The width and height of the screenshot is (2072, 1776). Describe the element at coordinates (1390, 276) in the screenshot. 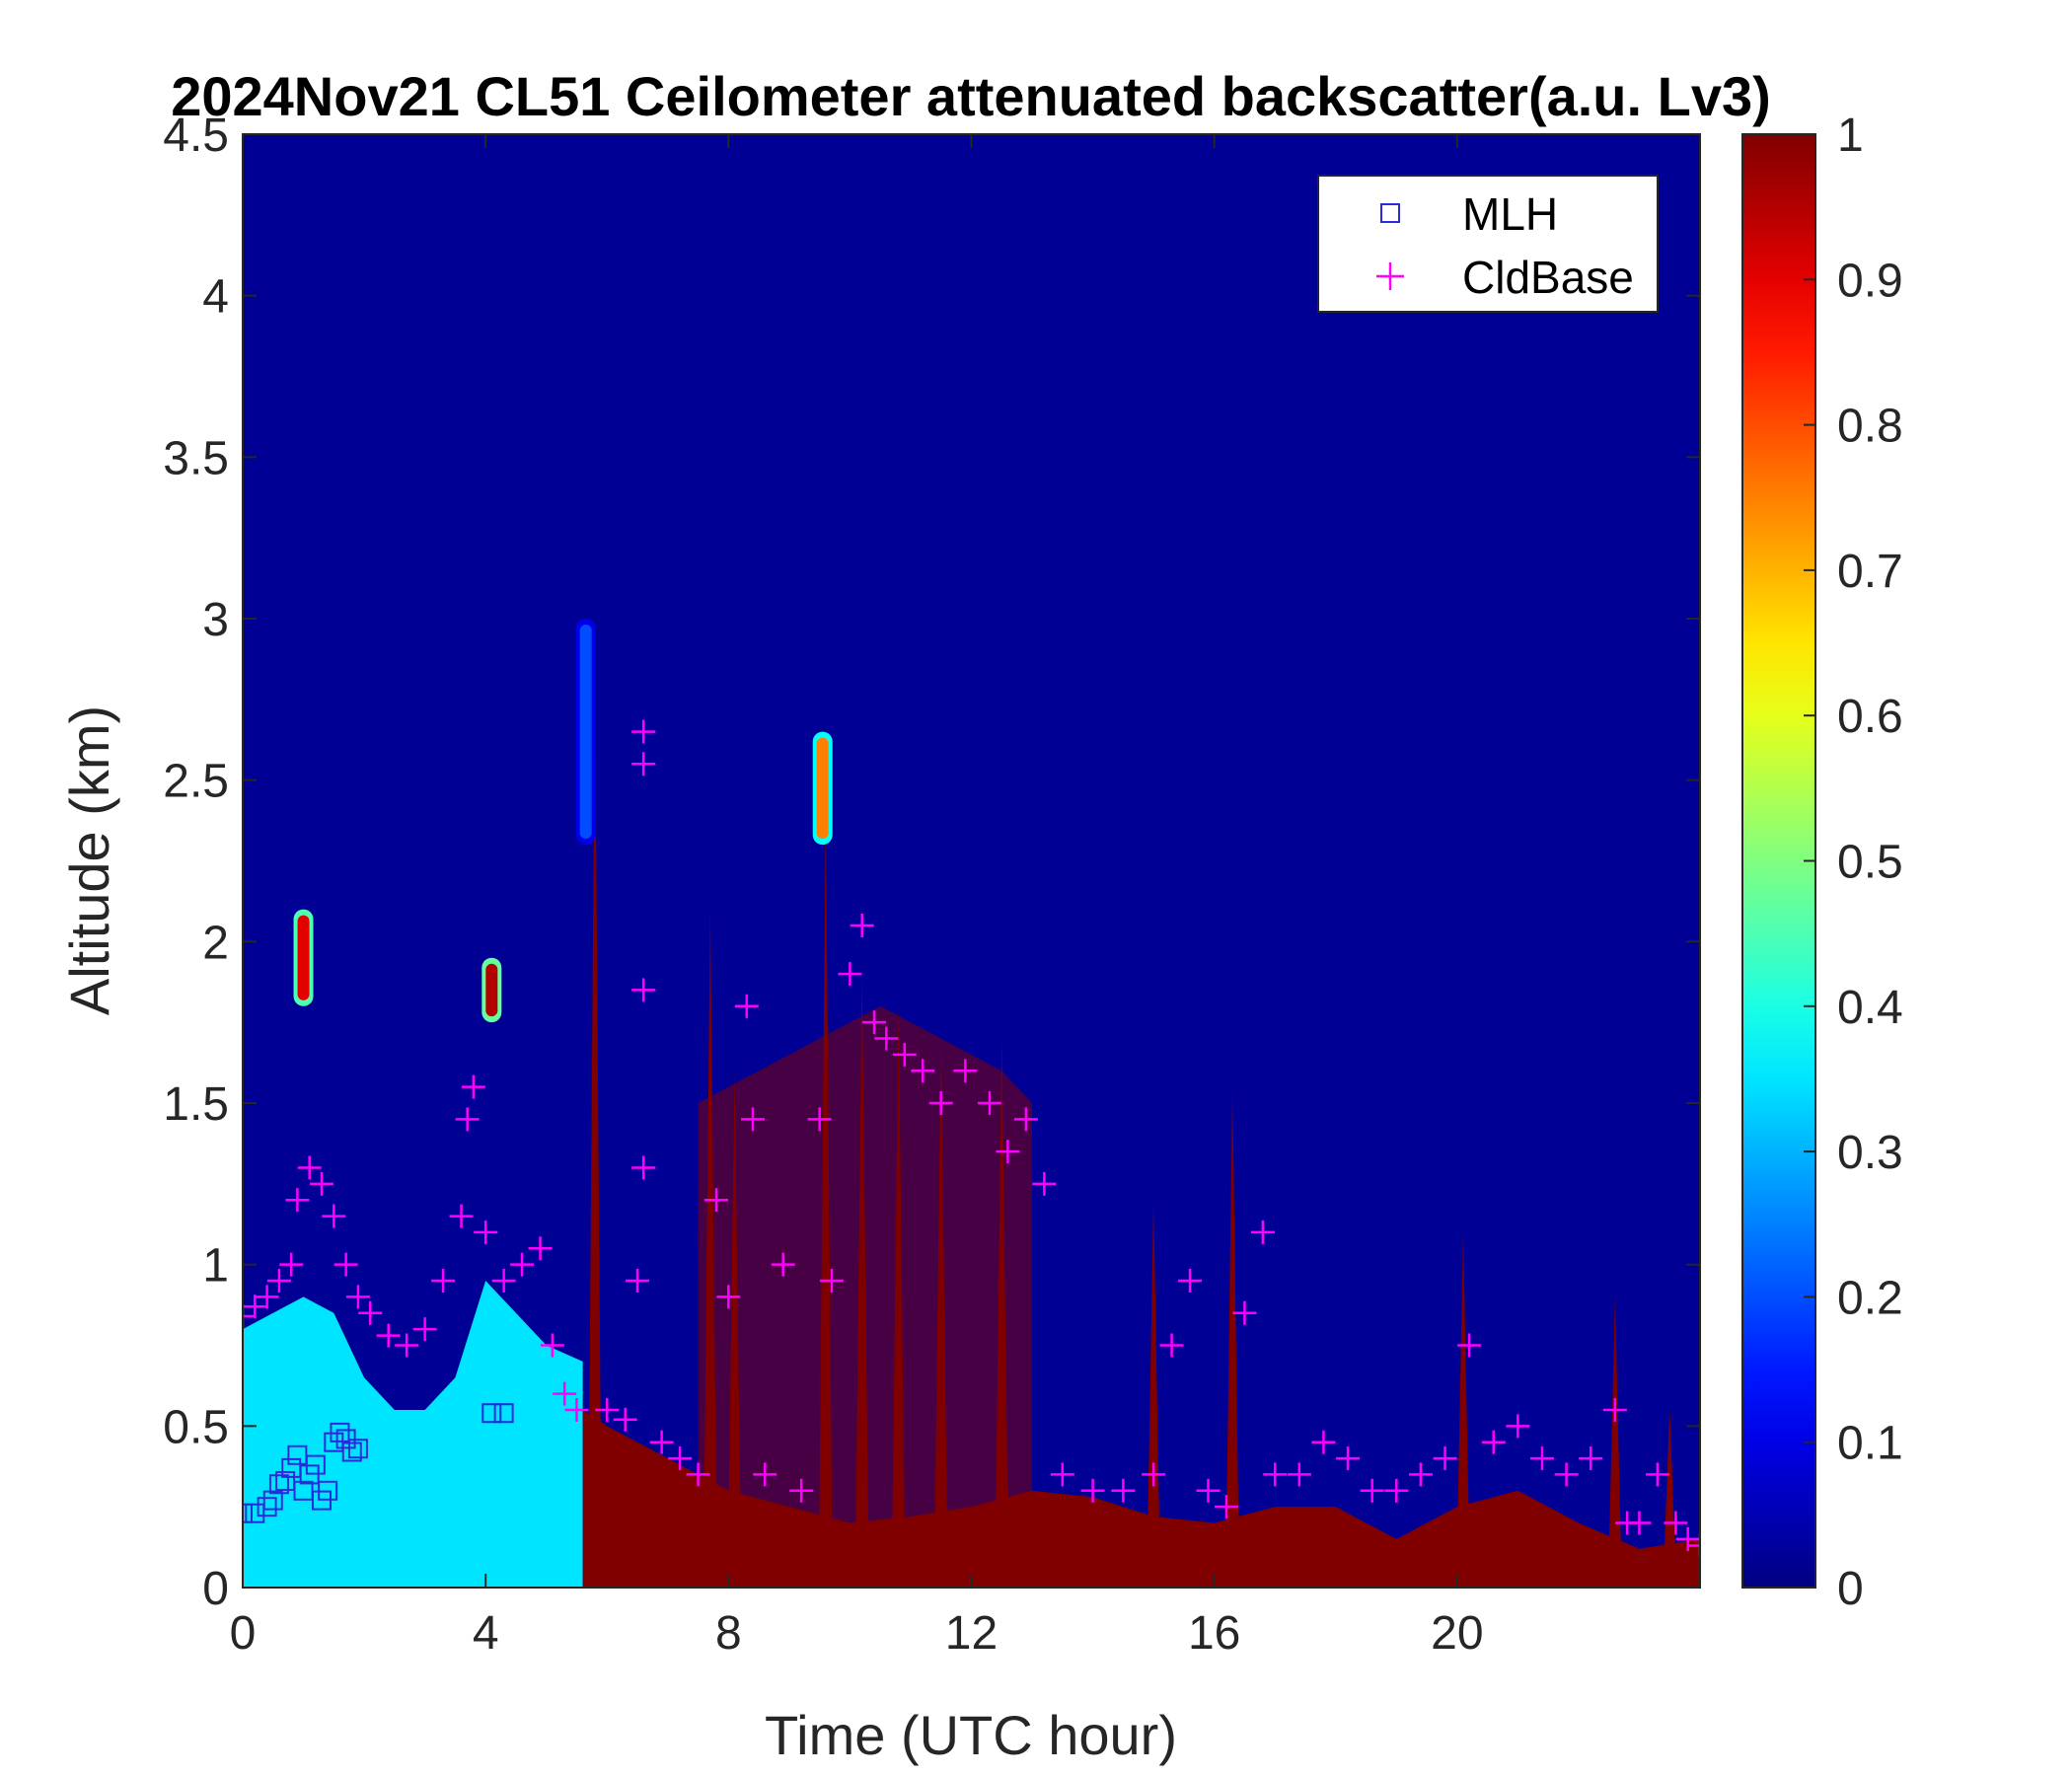

I see `legend-cldbase-marker` at that location.